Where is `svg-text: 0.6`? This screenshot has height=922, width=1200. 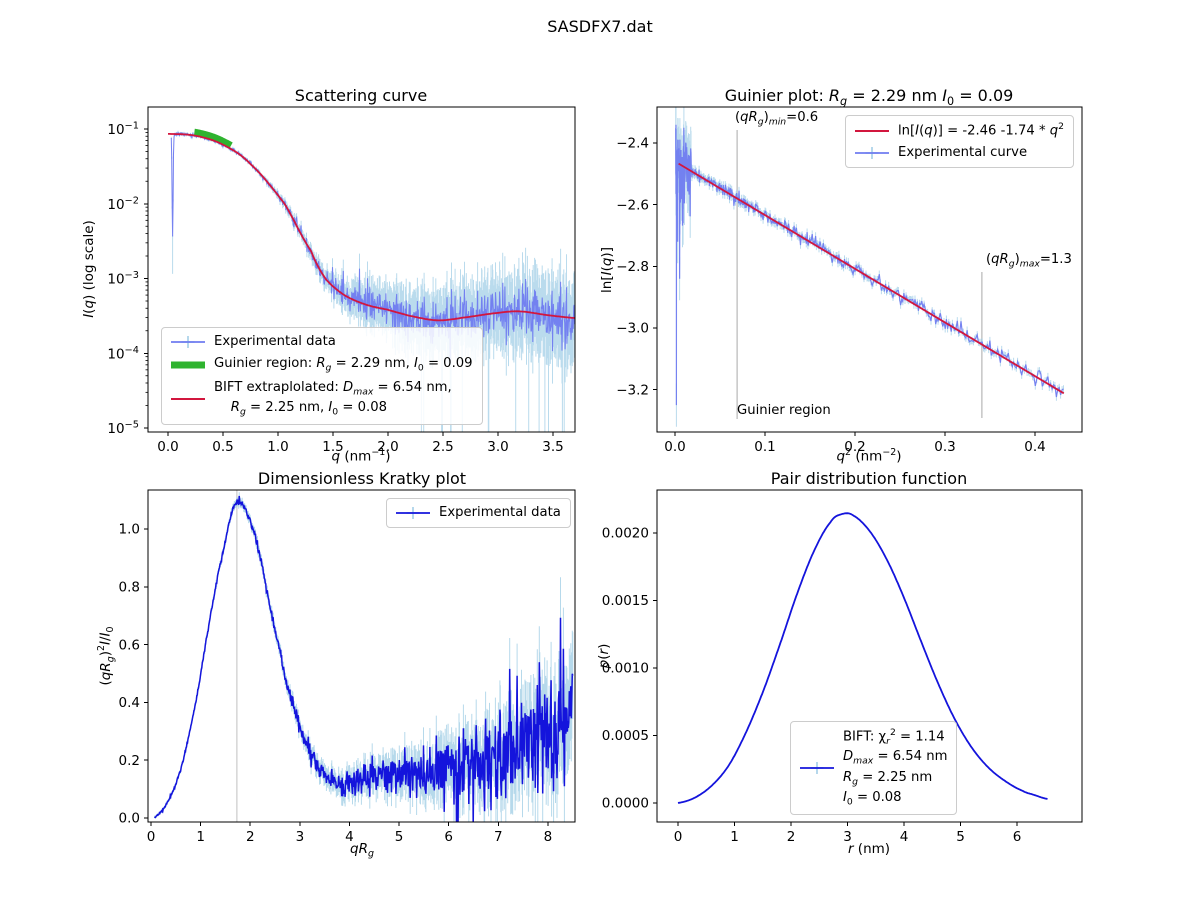 svg-text: 0.6 is located at coordinates (129, 645).